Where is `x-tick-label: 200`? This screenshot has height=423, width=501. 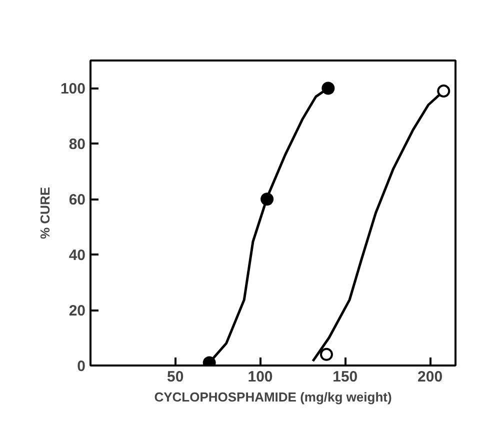
x-tick-label: 200 is located at coordinates (430, 377).